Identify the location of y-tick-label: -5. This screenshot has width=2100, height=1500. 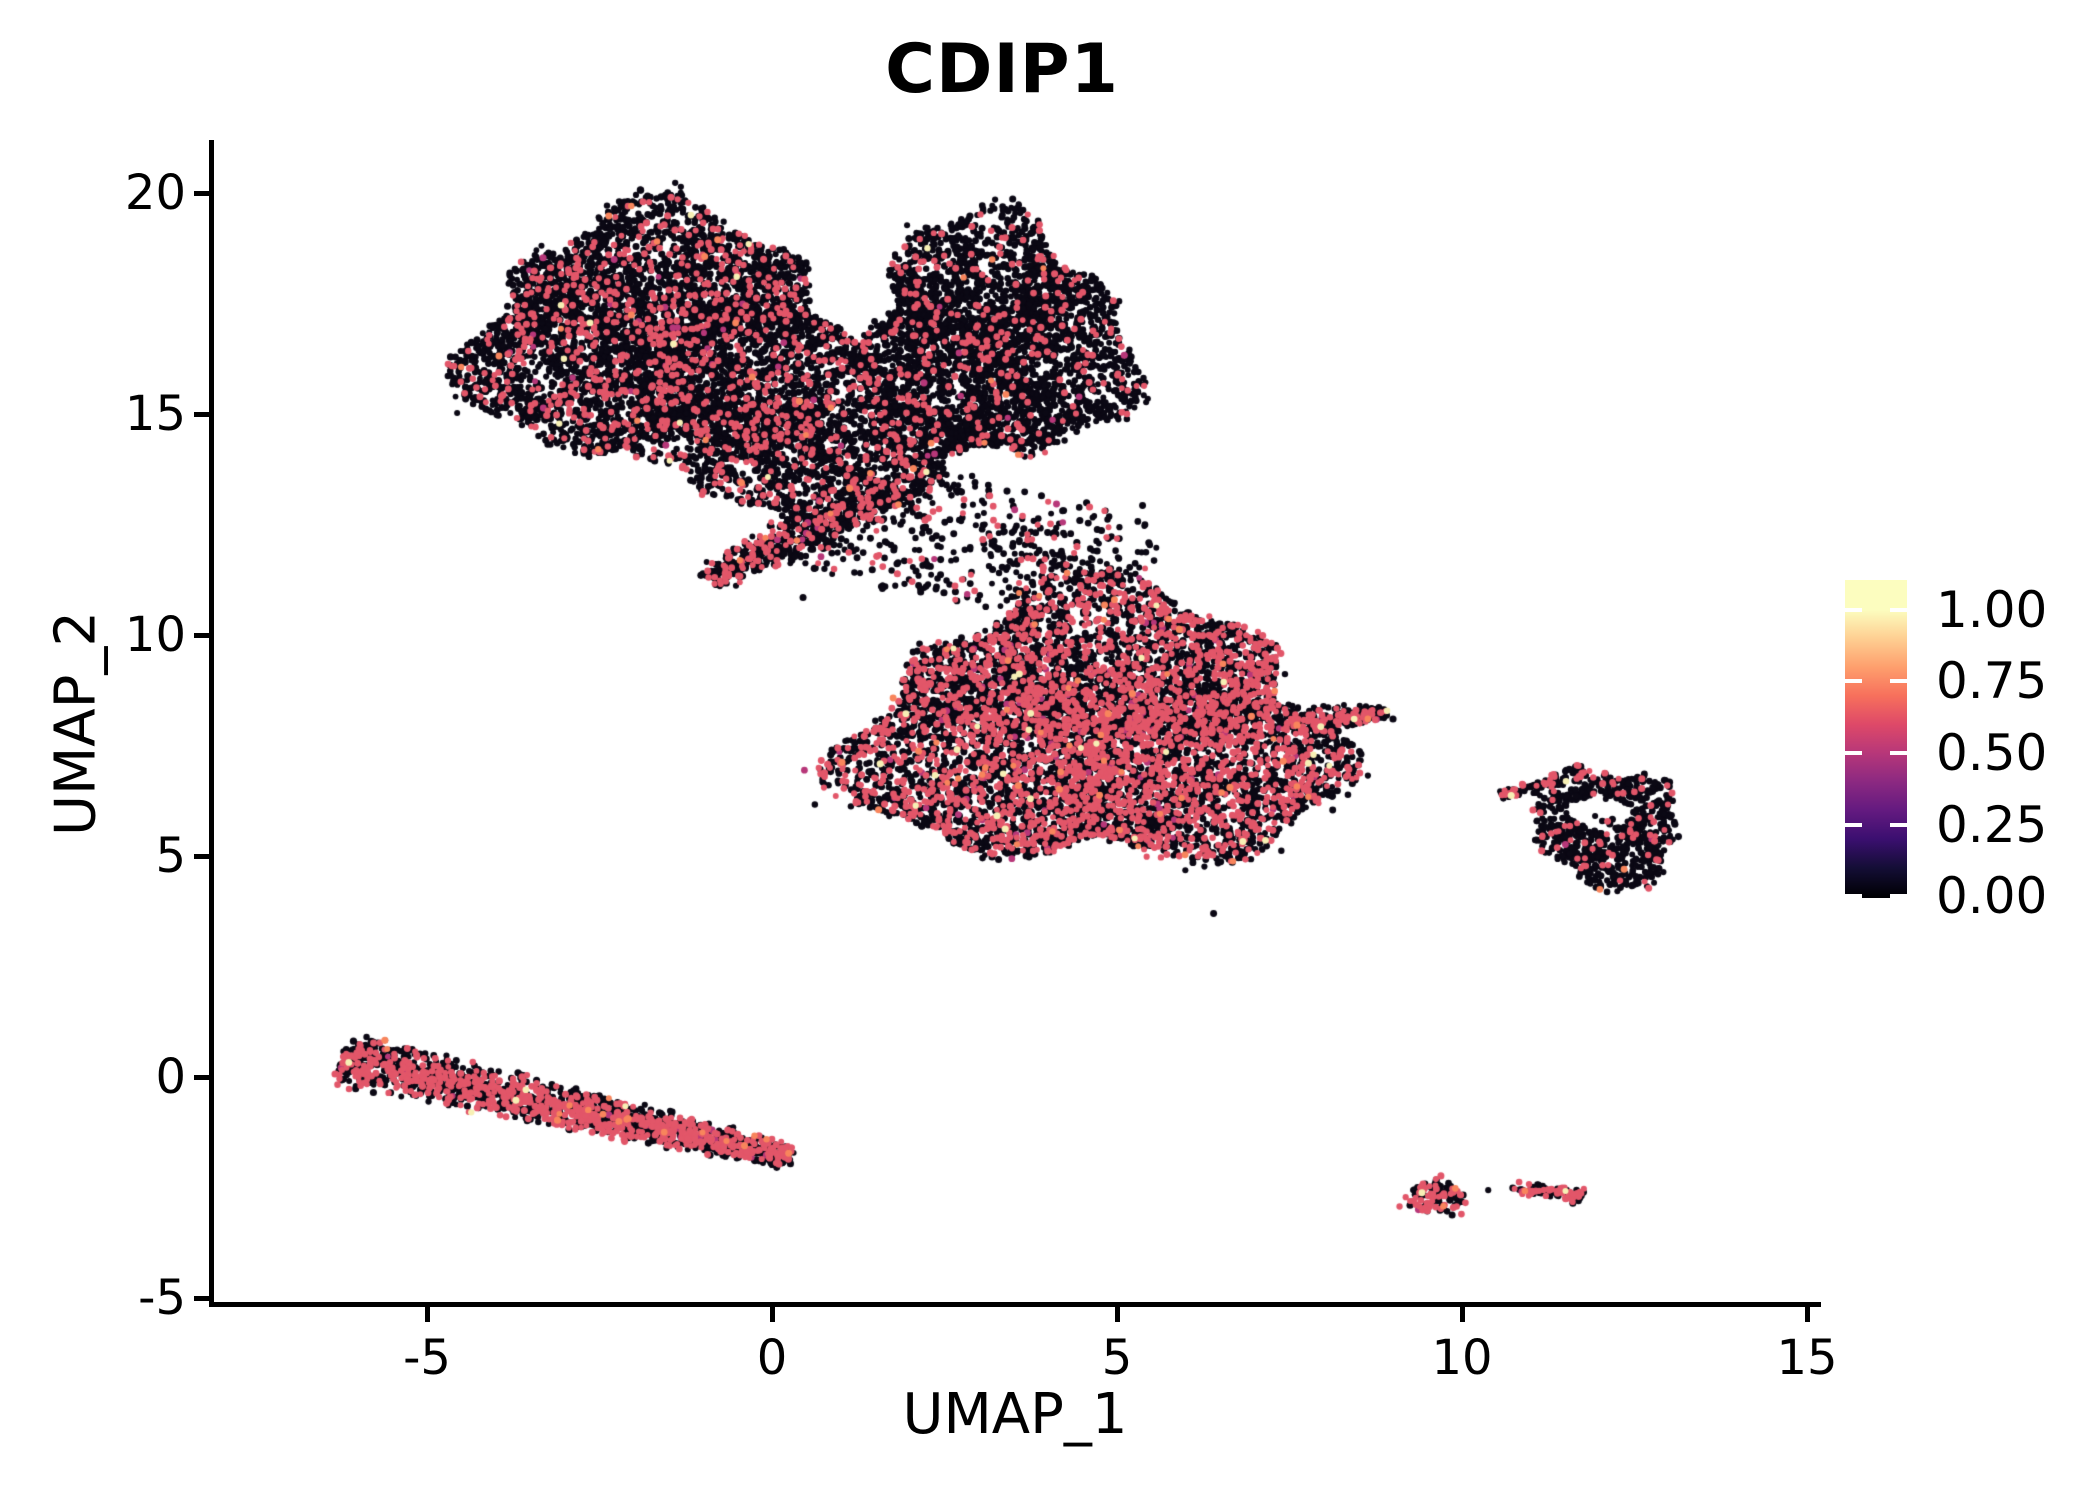
(162, 1298).